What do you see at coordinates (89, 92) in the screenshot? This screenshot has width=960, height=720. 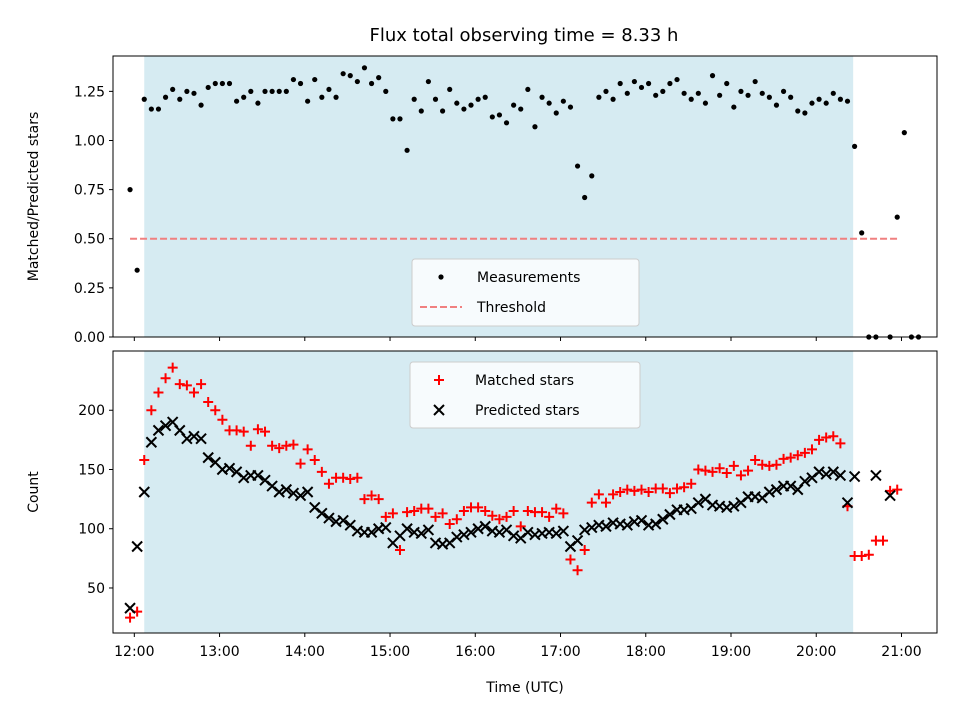 I see `y-tick-label: 1.25` at bounding box center [89, 92].